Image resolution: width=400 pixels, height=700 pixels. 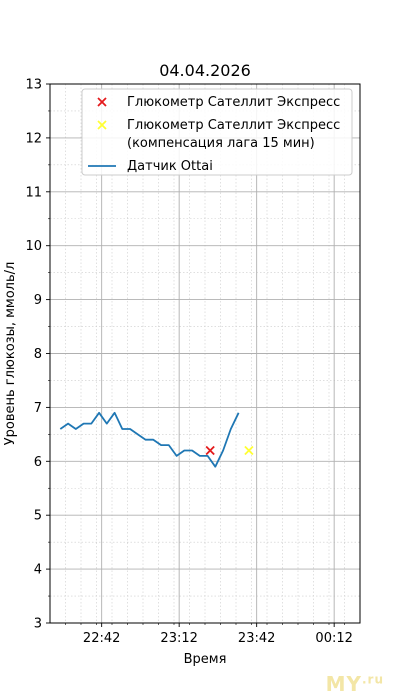 What do you see at coordinates (33, 138) in the screenshot?
I see `y-tick-label: 12` at bounding box center [33, 138].